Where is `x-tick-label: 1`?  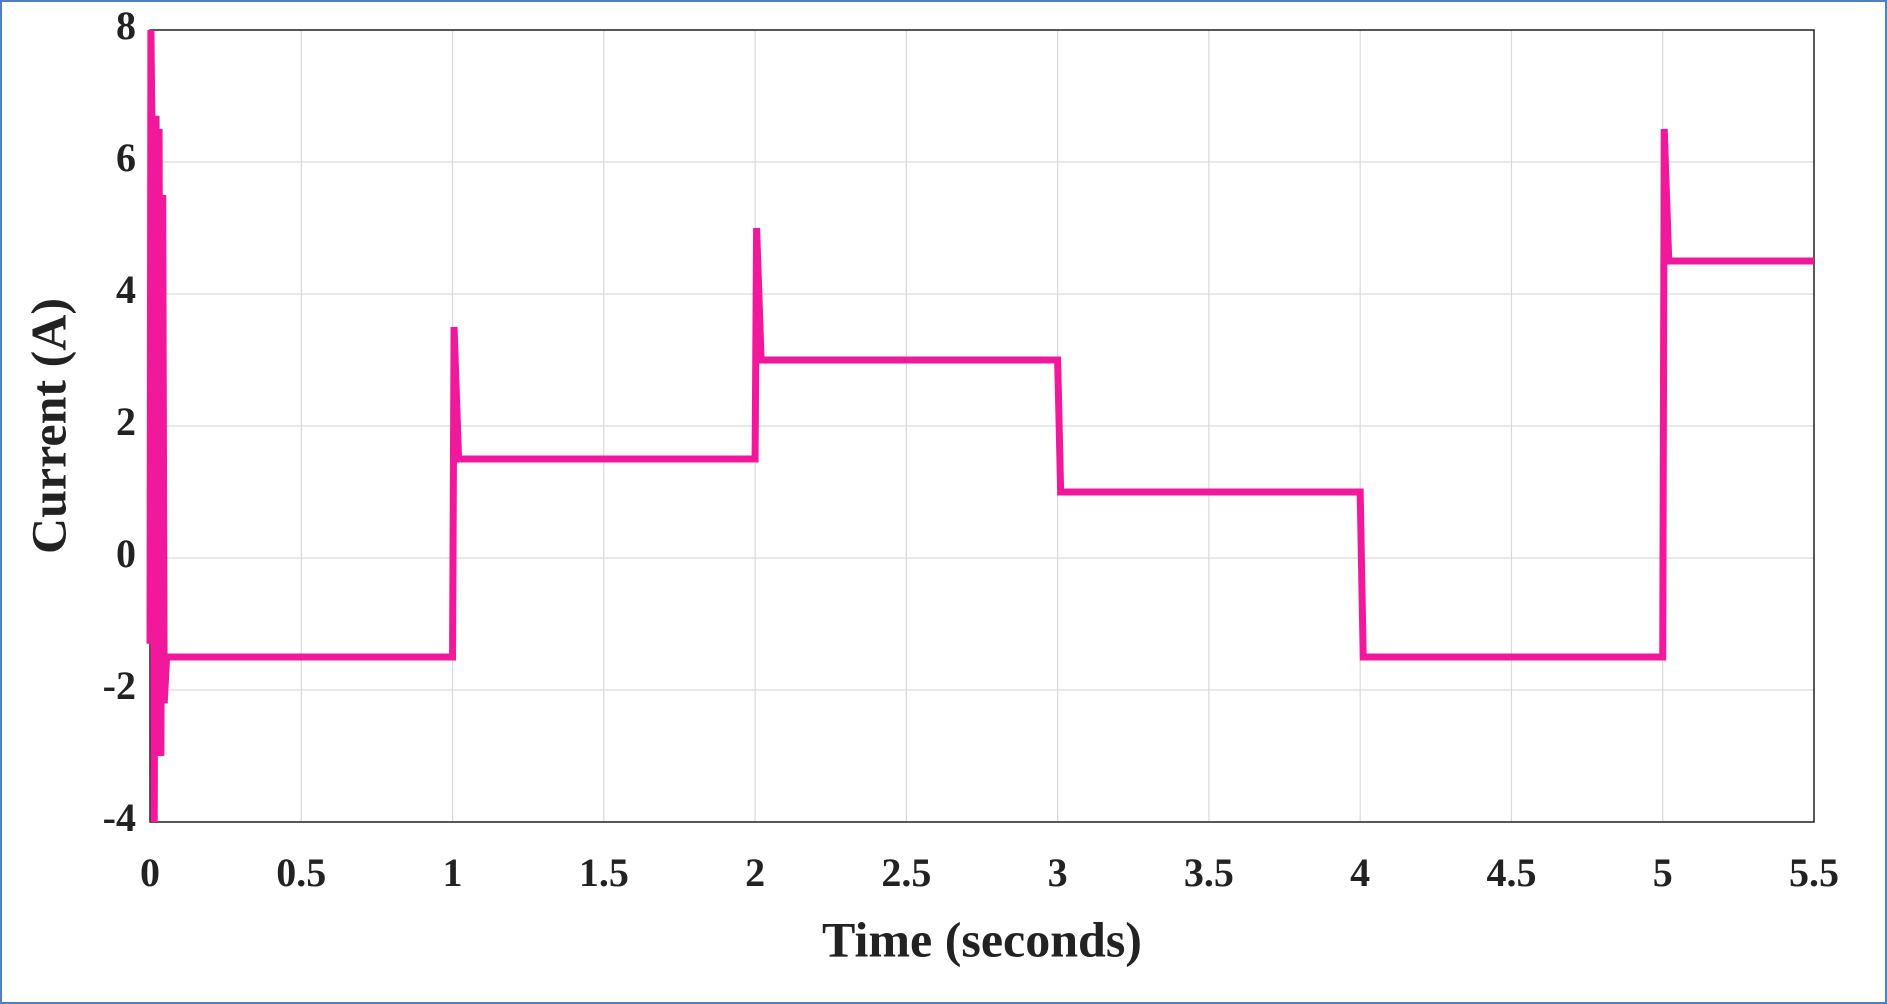 x-tick-label: 1 is located at coordinates (453, 872).